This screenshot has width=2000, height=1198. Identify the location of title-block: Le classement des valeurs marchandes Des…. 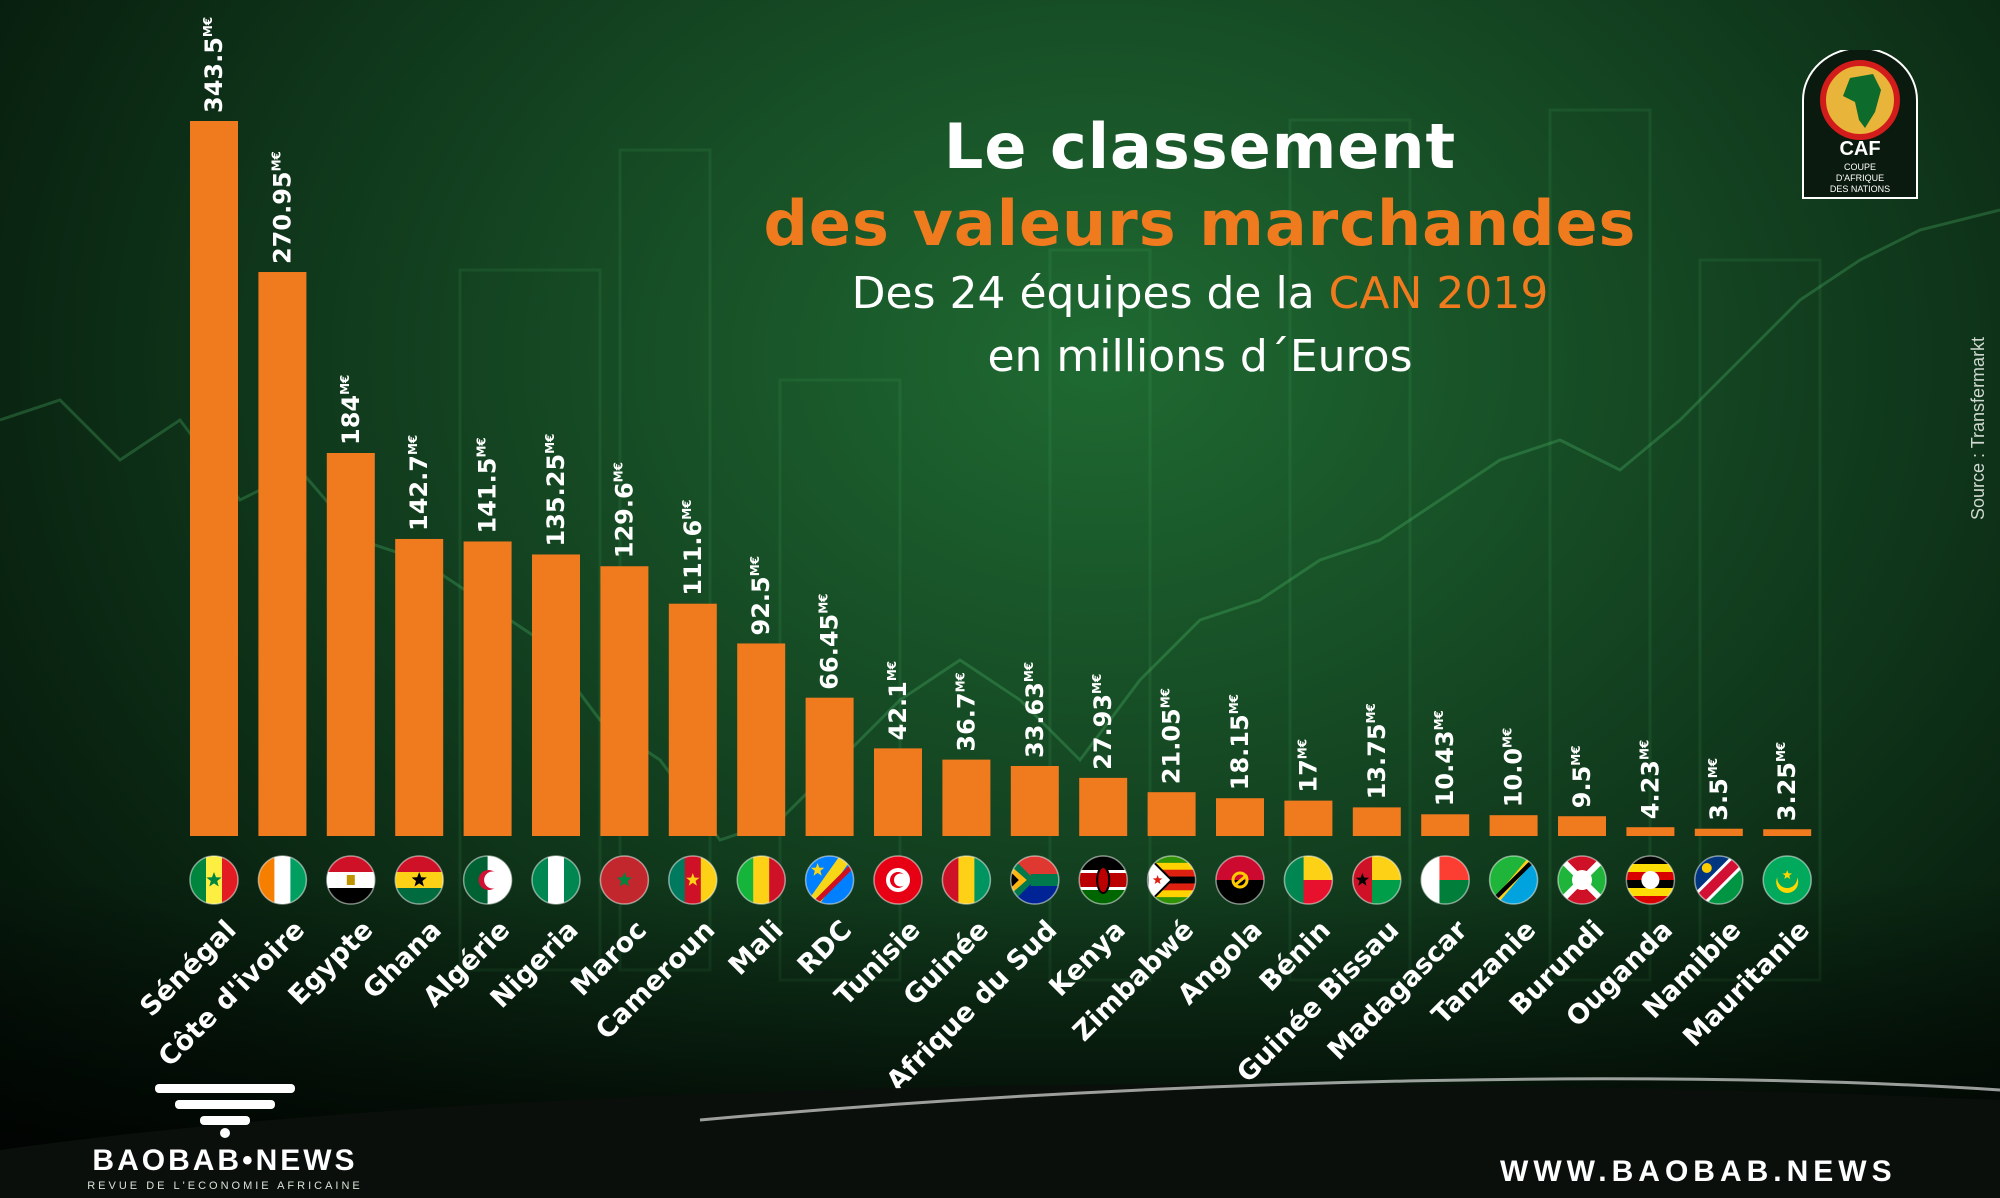
(1200, 246).